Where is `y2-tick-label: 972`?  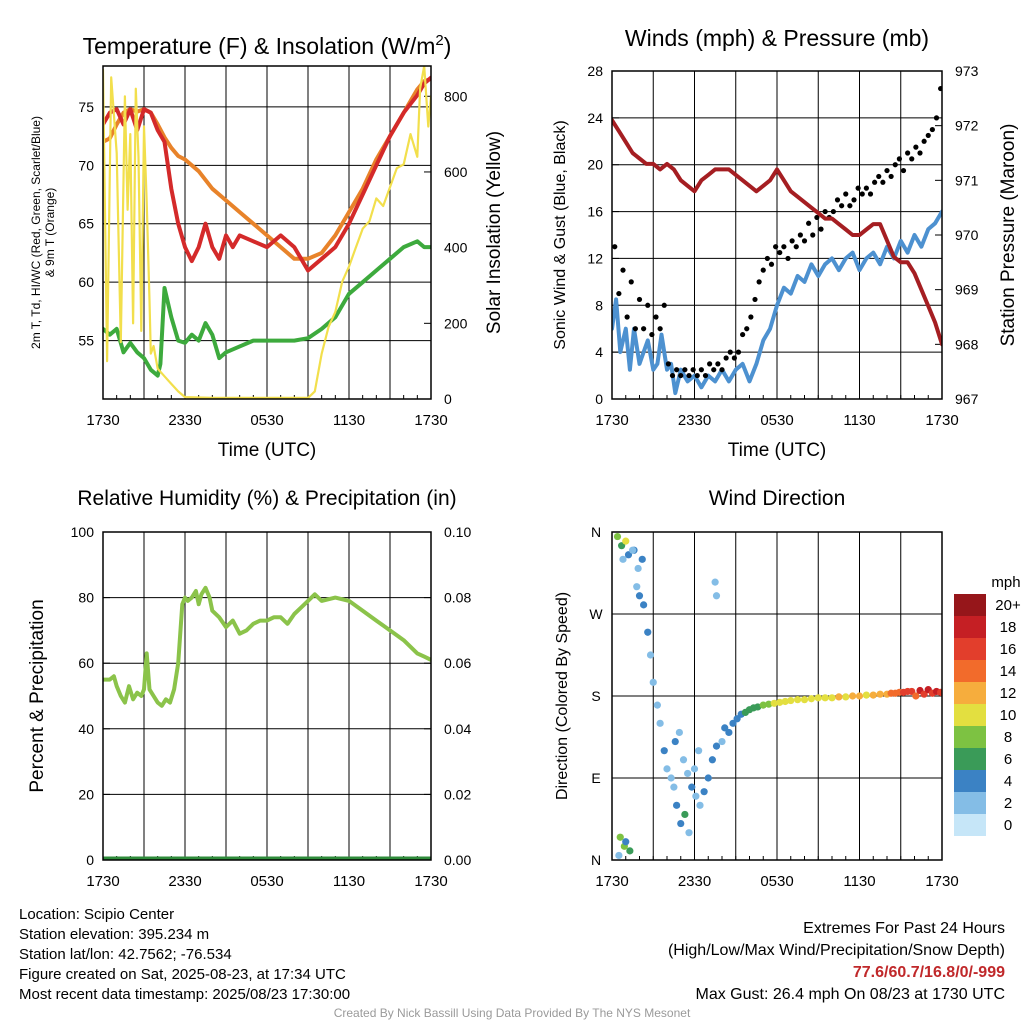
y2-tick-label: 972 is located at coordinates (967, 126).